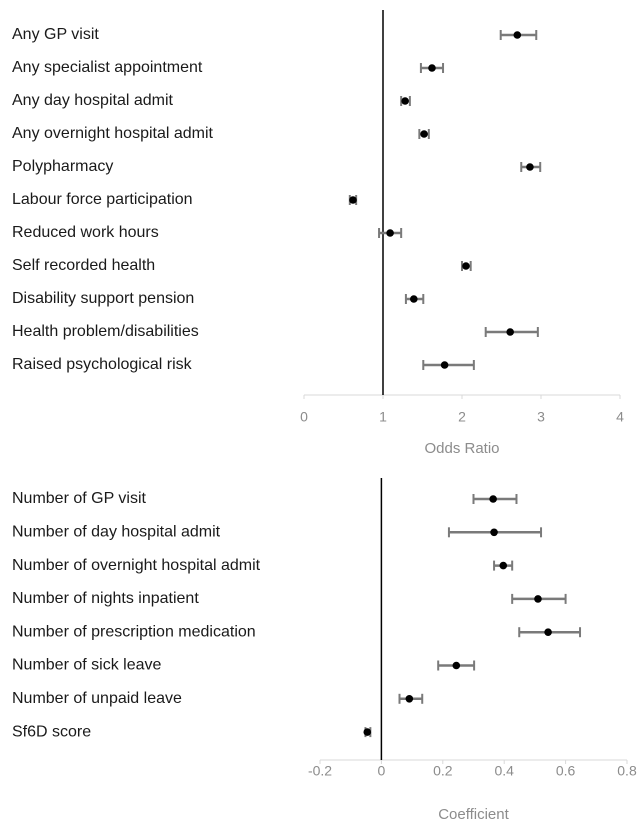 The image size is (639, 826). Describe the element at coordinates (107, 67) in the screenshot. I see `row-label: Any specialist appointment` at that location.